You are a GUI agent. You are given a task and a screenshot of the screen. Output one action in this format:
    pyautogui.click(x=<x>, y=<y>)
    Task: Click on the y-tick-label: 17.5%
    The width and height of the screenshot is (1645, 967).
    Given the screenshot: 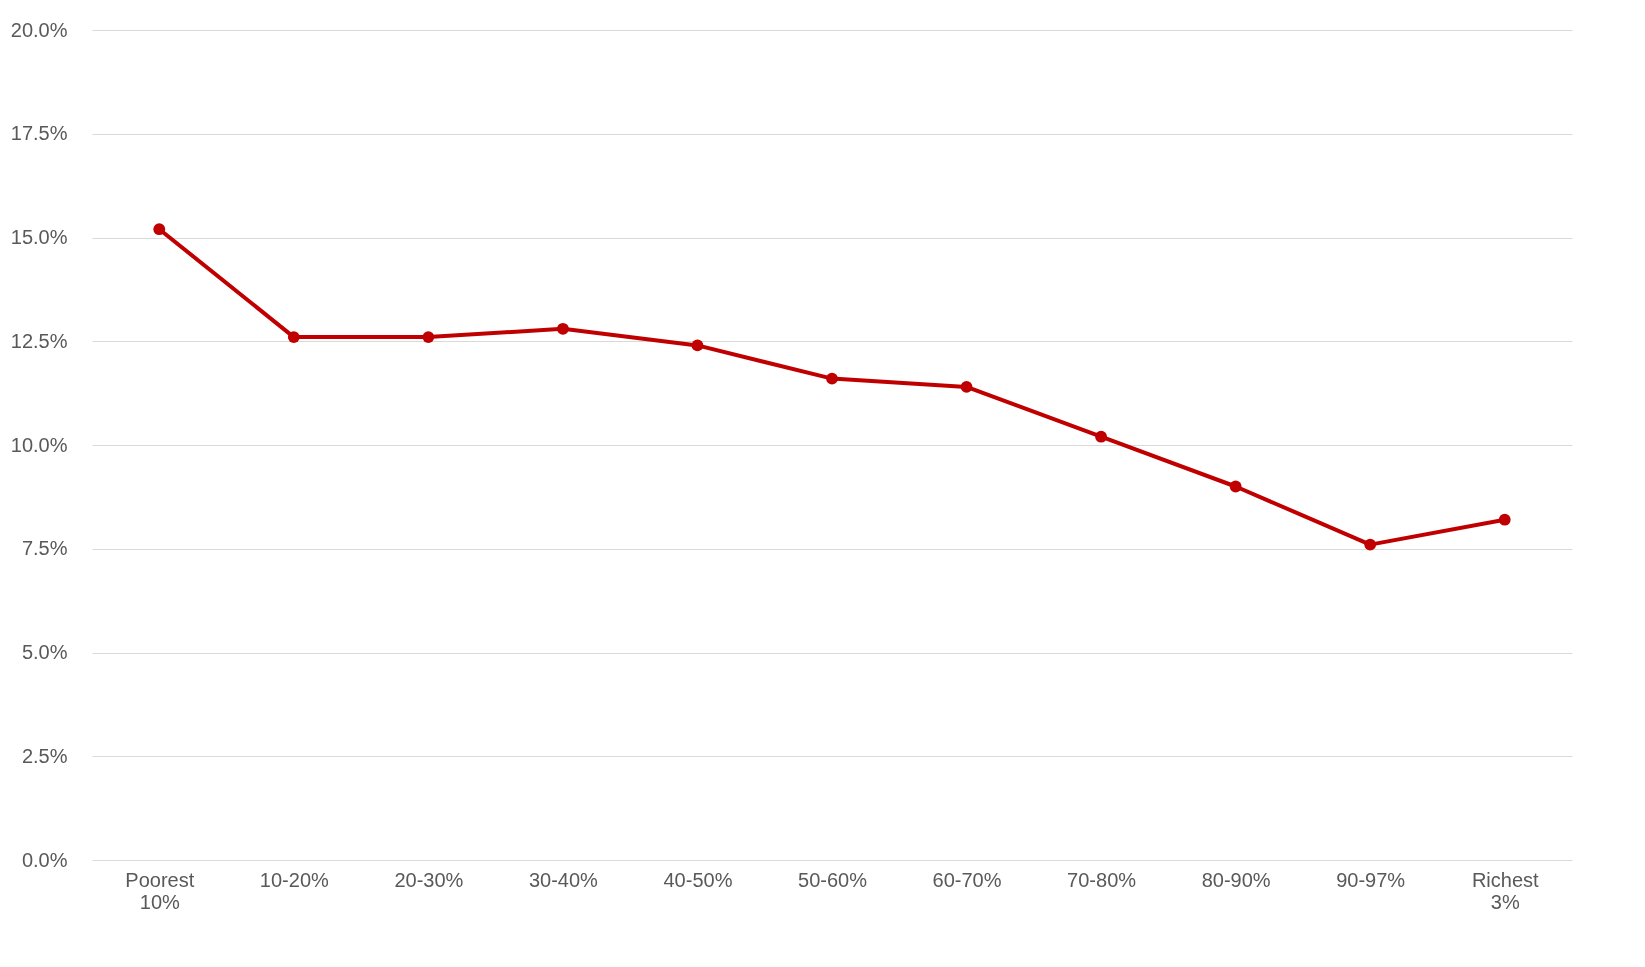 What is the action you would take?
    pyautogui.click(x=39, y=133)
    